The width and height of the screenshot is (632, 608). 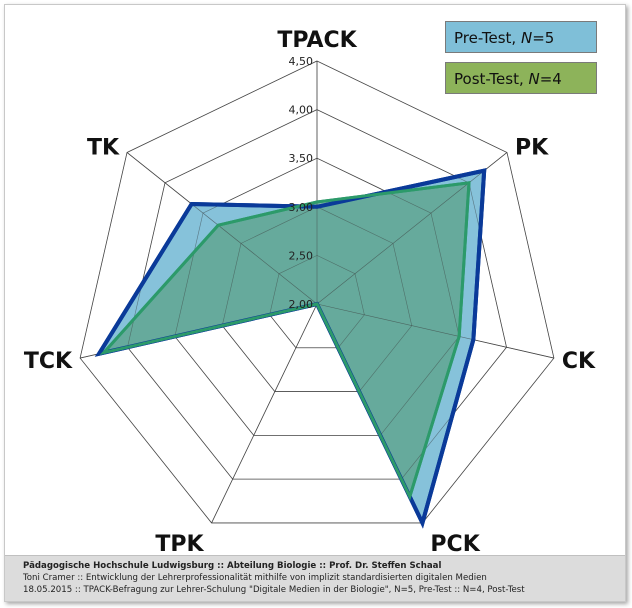 What do you see at coordinates (487, 38) in the screenshot?
I see `legend-text-prefix: Pre-Test,` at bounding box center [487, 38].